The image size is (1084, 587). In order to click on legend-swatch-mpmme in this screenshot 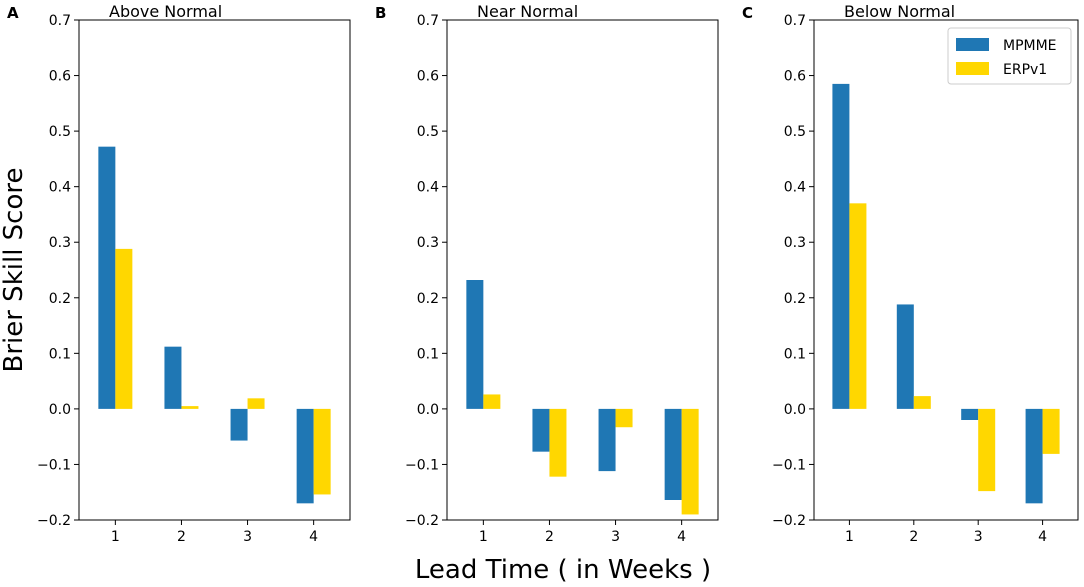, I will do `click(972, 44)`.